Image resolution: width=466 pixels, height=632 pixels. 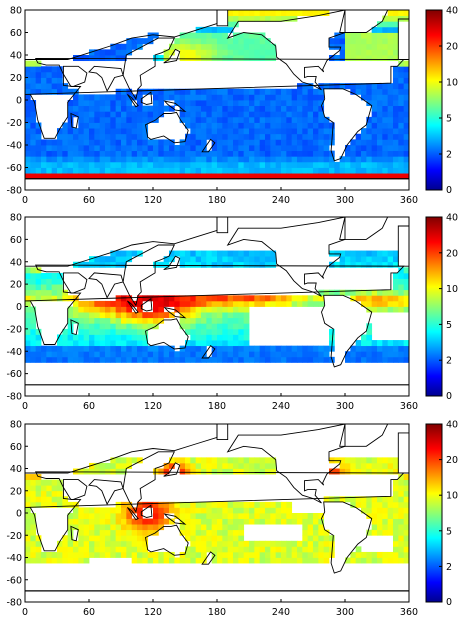 I want to click on x-tick-label: 360, so click(x=409, y=406).